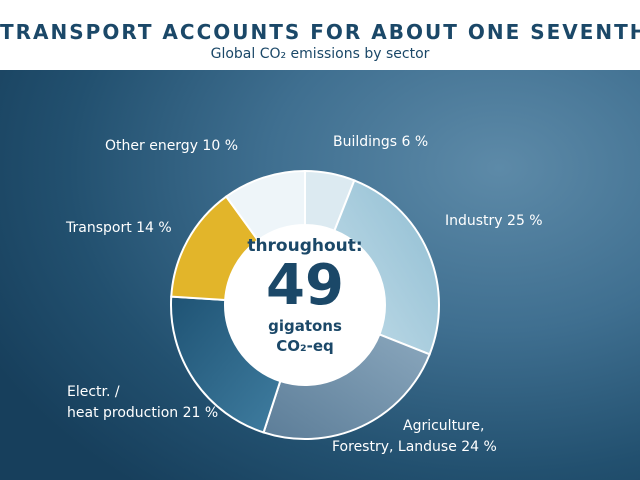 Image resolution: width=640 pixels, height=480 pixels. Describe the element at coordinates (444, 426) in the screenshot. I see `label-agriculture-1: Agriculture,` at that location.